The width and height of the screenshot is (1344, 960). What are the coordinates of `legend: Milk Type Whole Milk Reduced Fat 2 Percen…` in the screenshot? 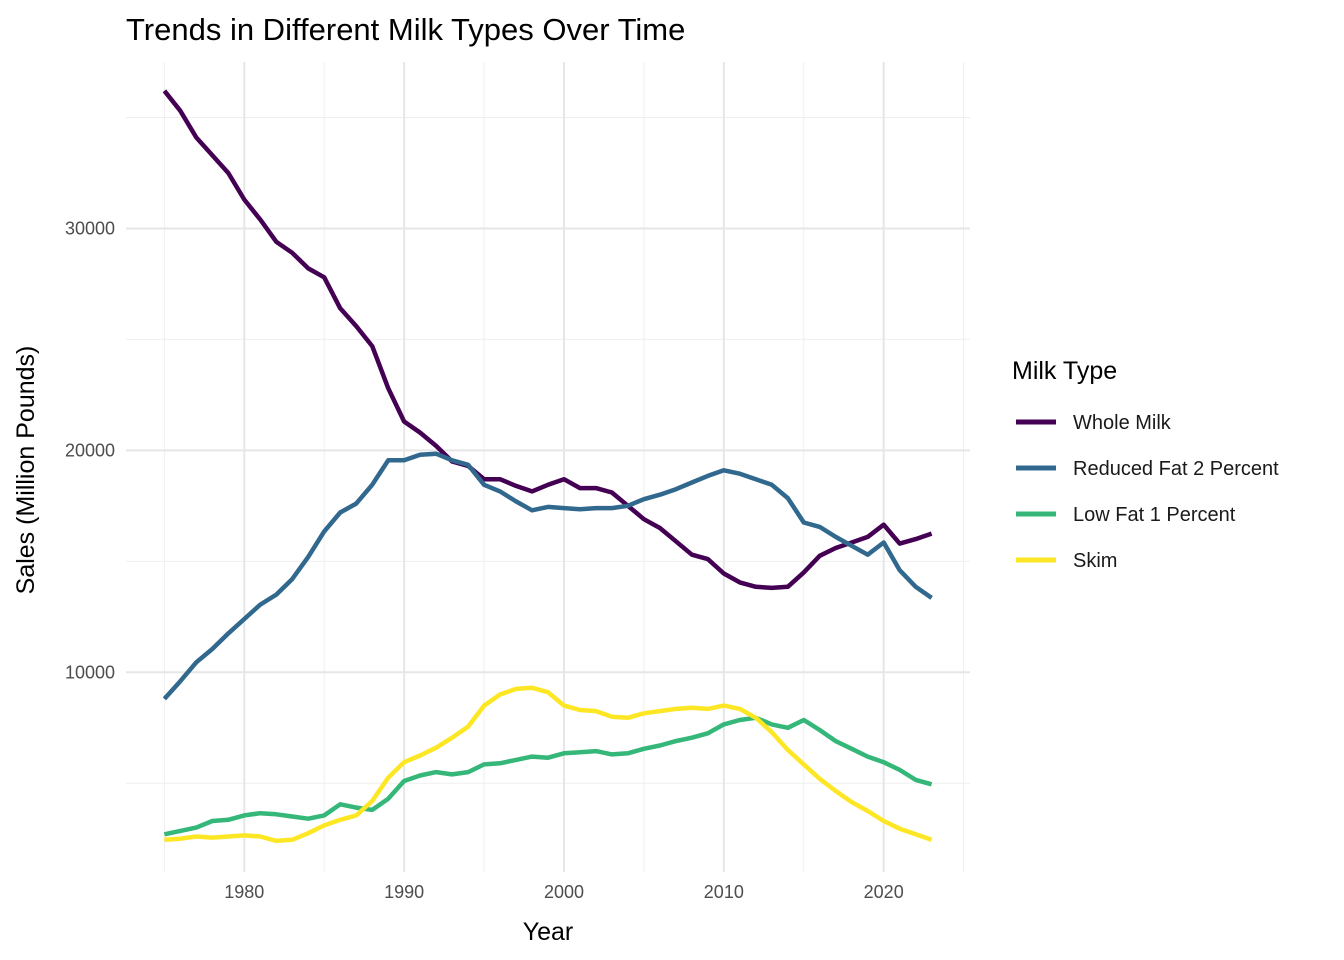 It's located at (1145, 464).